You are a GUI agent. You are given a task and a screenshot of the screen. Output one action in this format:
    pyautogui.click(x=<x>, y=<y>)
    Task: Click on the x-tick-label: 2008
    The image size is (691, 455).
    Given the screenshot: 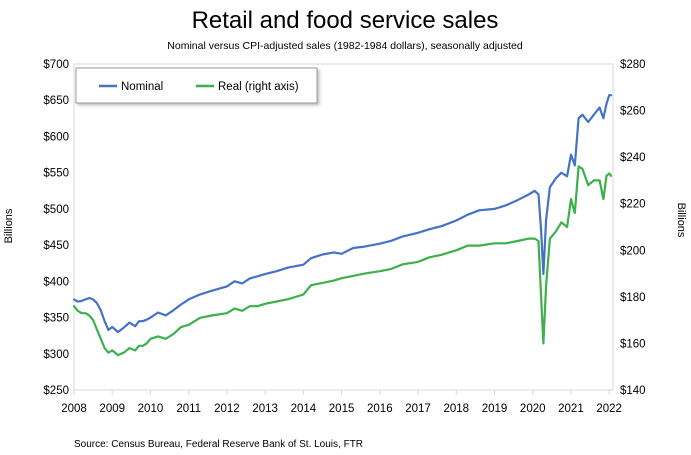 What is the action you would take?
    pyautogui.click(x=74, y=409)
    